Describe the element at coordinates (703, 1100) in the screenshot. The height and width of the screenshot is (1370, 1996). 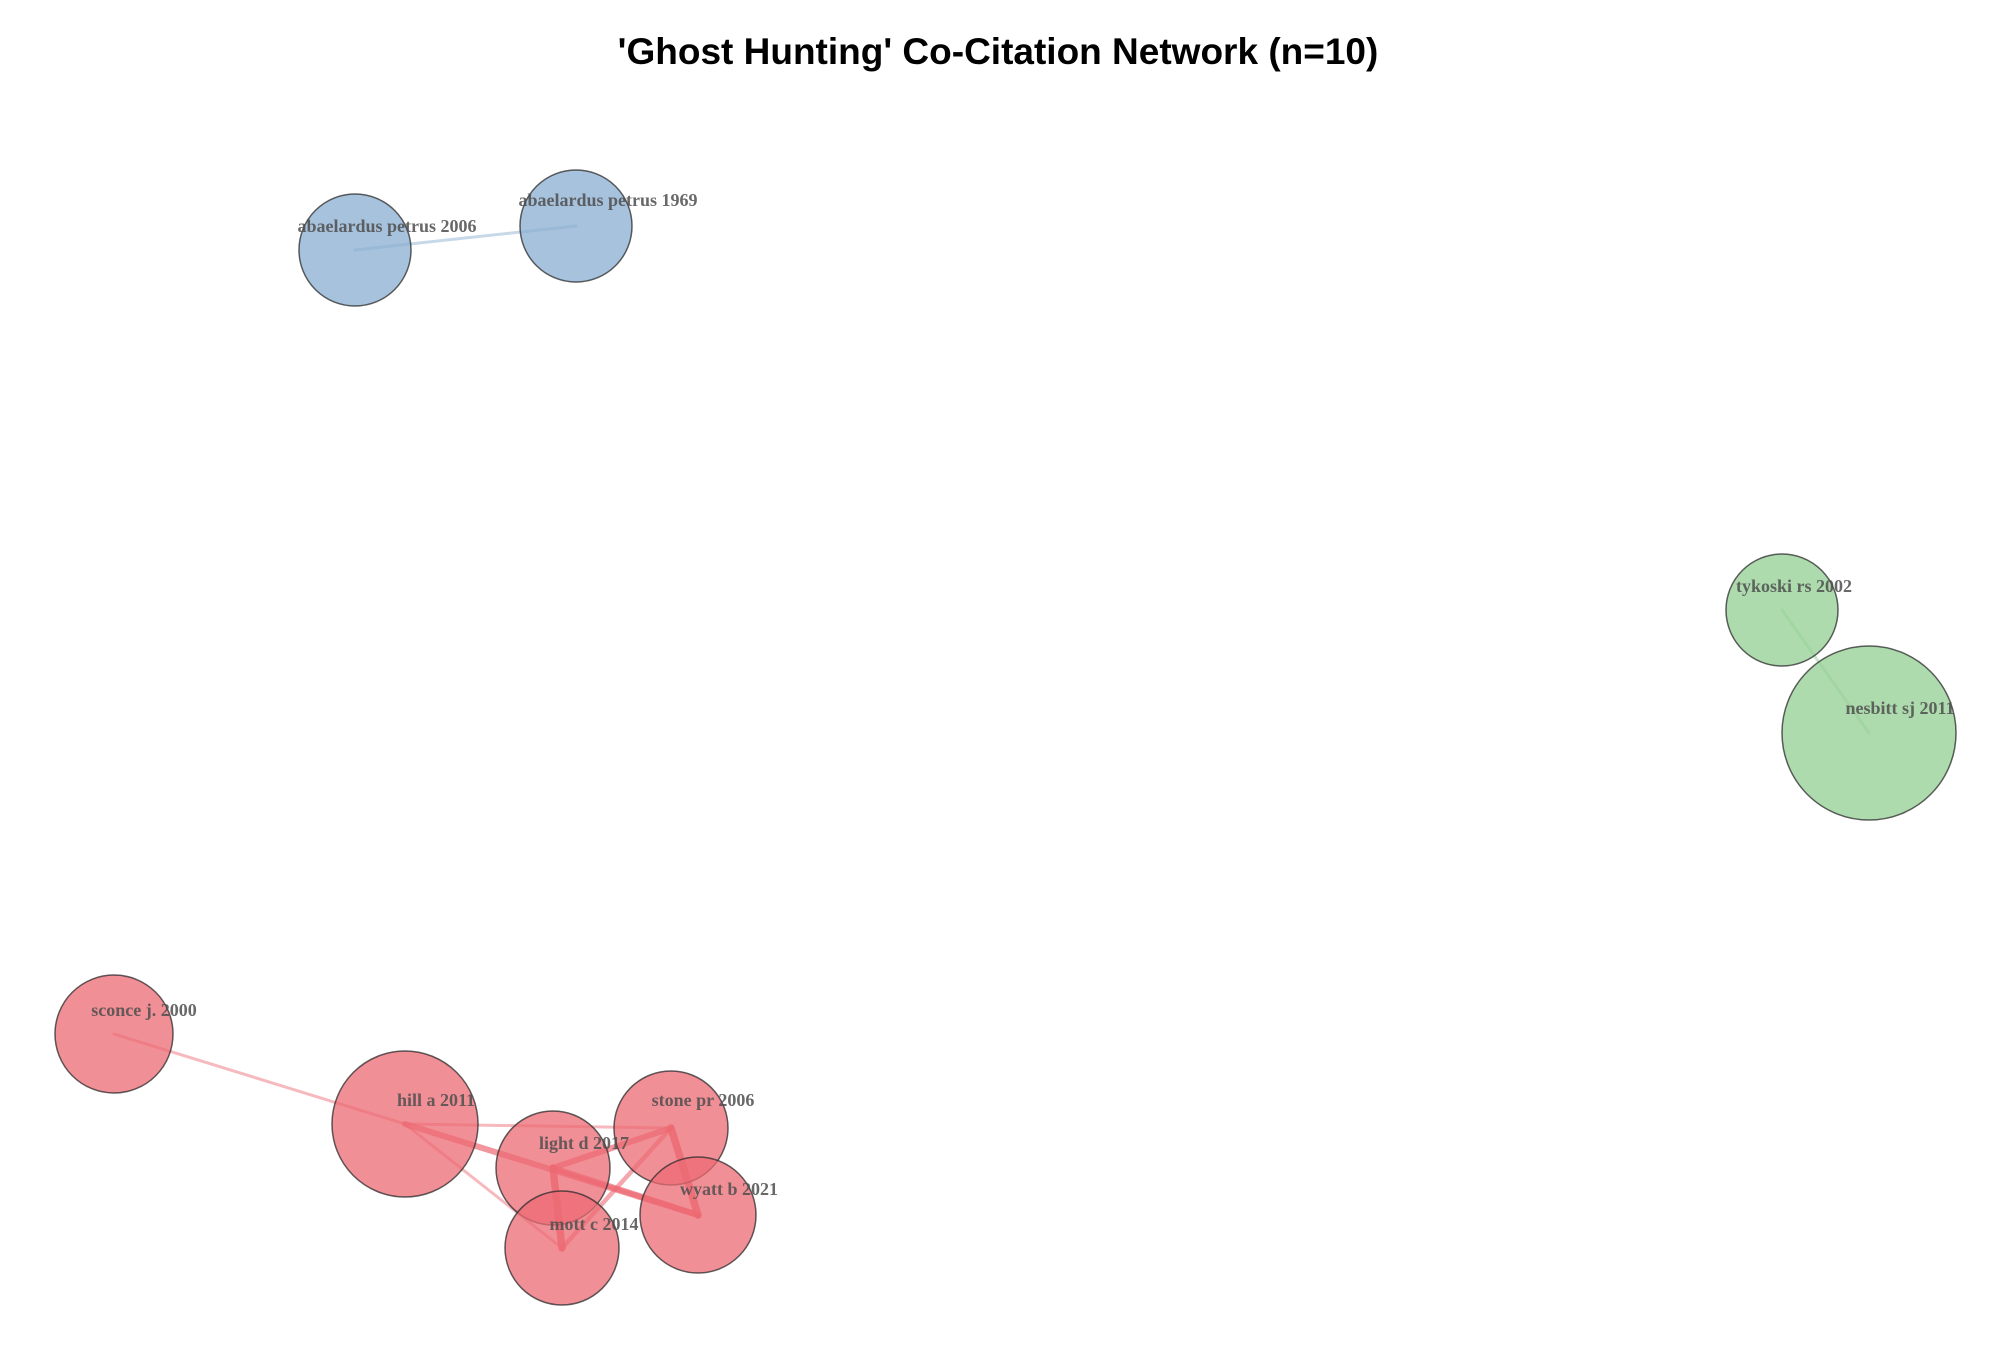
I see `node-label-stone-pr-2006: stone pr 2006` at that location.